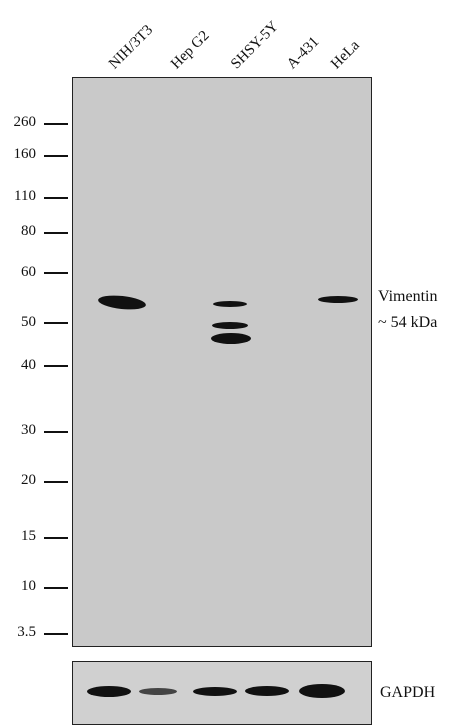 Image resolution: width=449 pixels, height=725 pixels. I want to click on band-shsy5y-middle, so click(230, 325).